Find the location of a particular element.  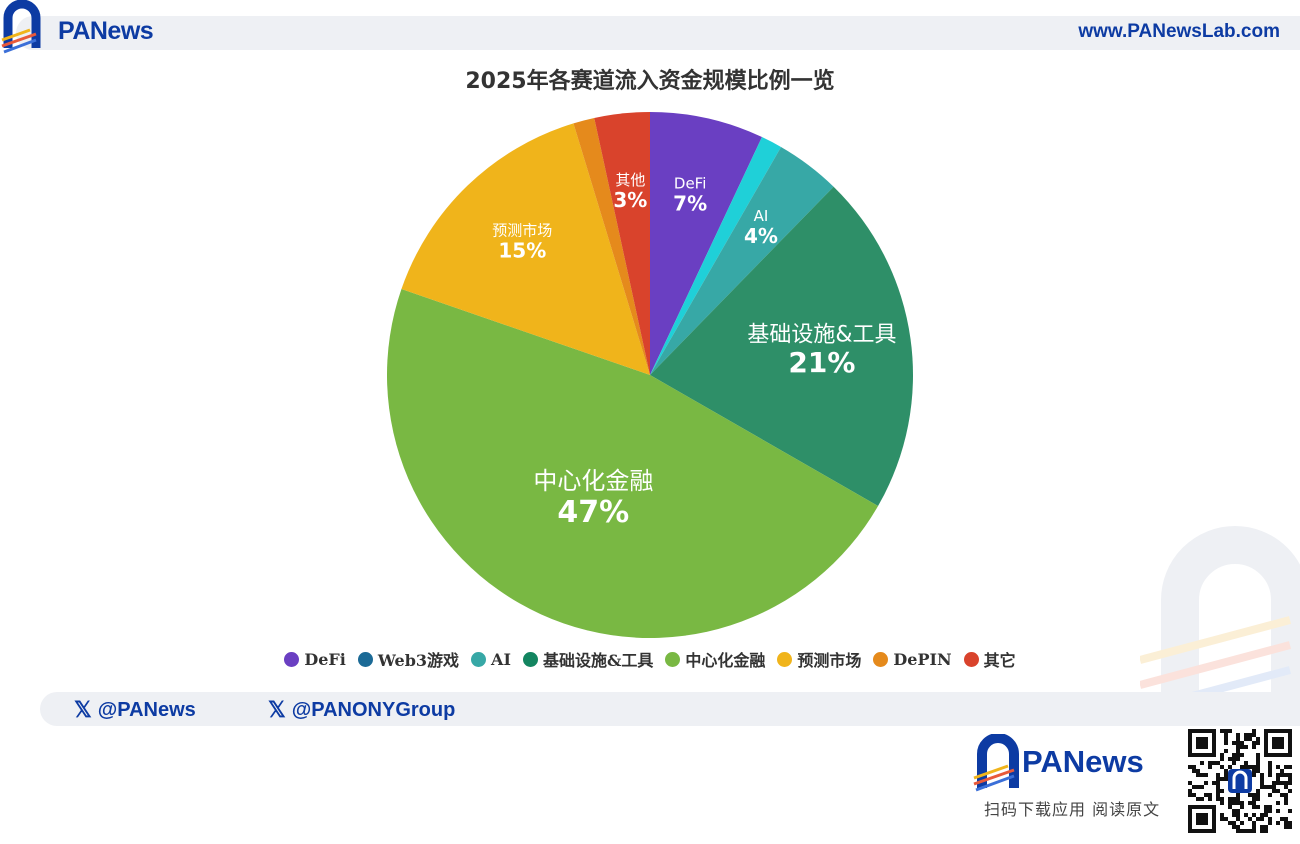

social-handle: @PANONYGroup is located at coordinates (374, 710).